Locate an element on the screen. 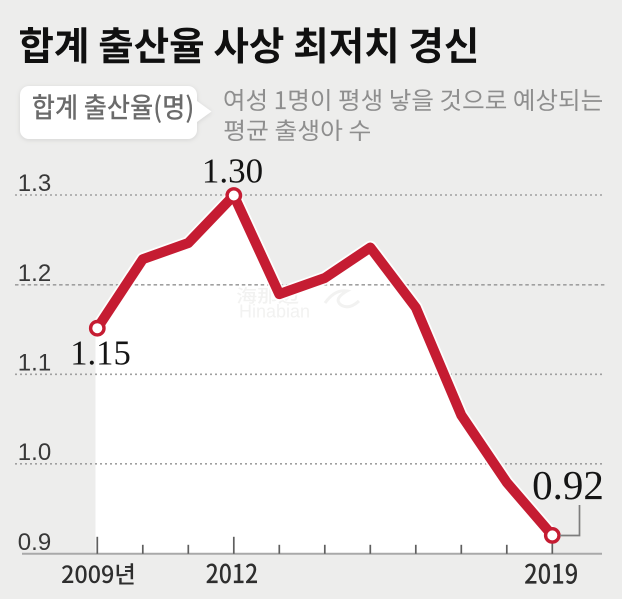 This screenshot has height=599, width=622. svg-text: Hinabian is located at coordinates (274, 312).